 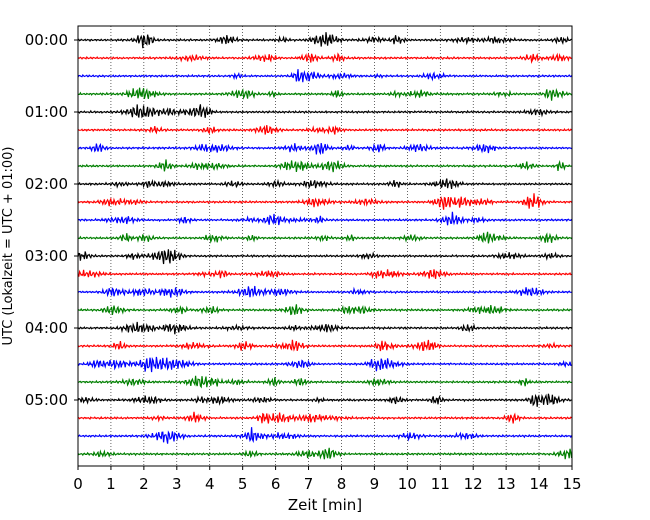 I want to click on x-tick-label: 10, so click(x=407, y=484).